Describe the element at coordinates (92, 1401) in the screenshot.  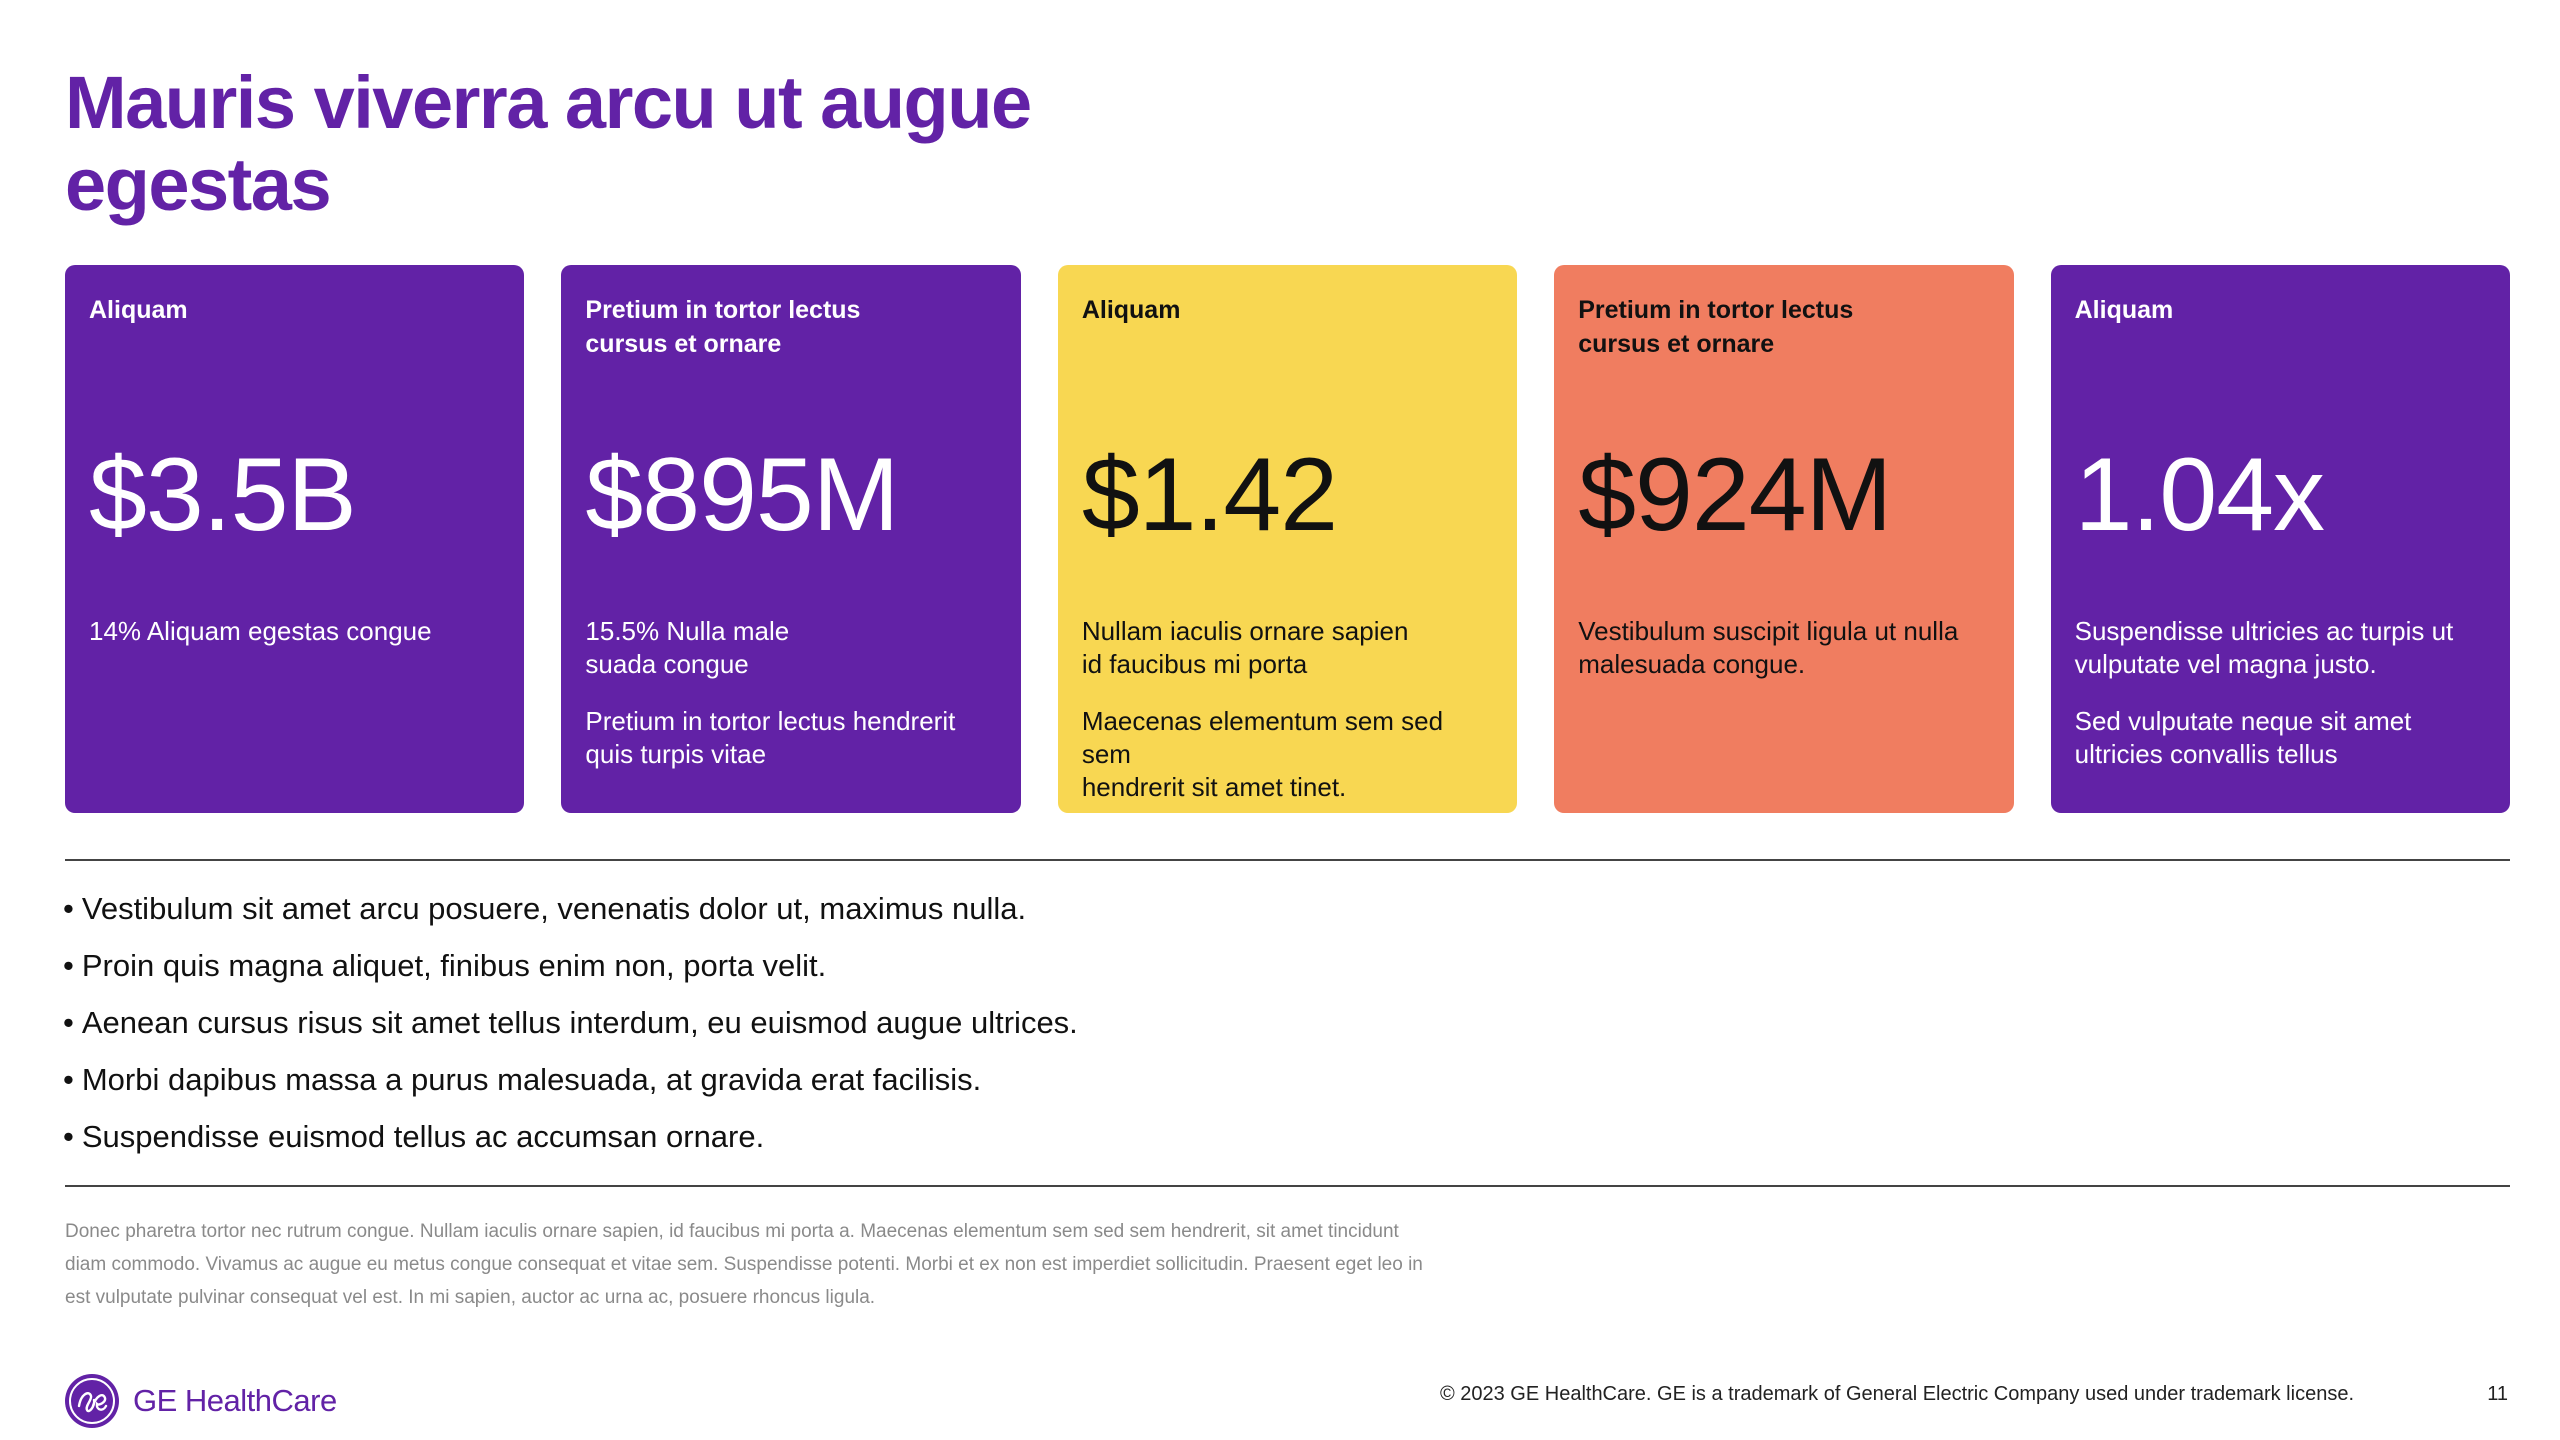
I see `ge-monogram-icon` at that location.